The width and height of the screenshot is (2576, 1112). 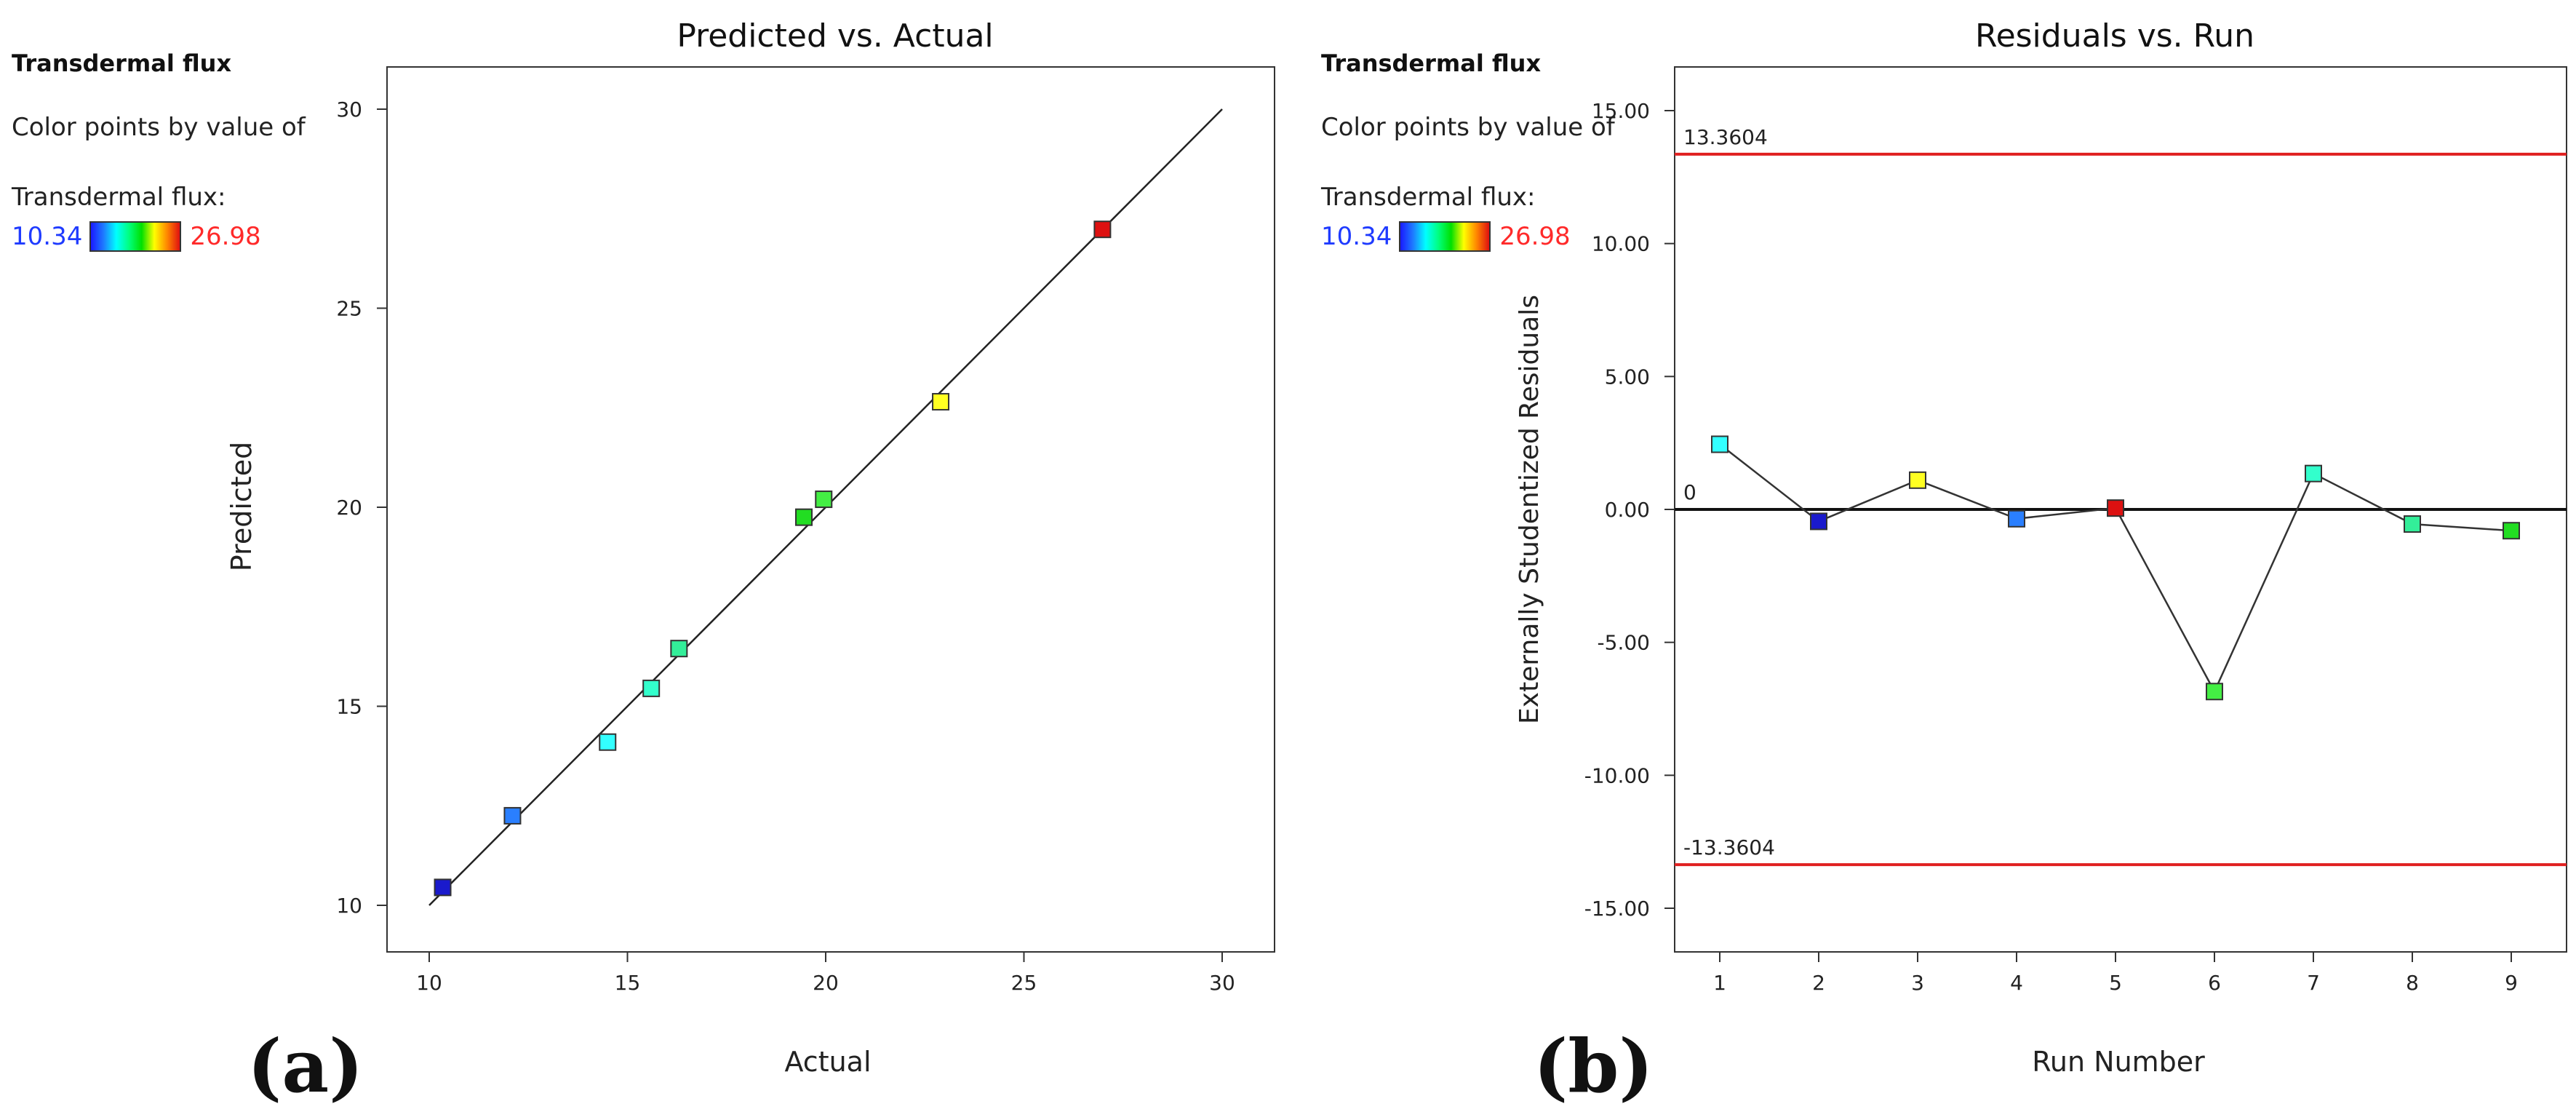 I want to click on chart-b-series-line, so click(x=2115, y=568).